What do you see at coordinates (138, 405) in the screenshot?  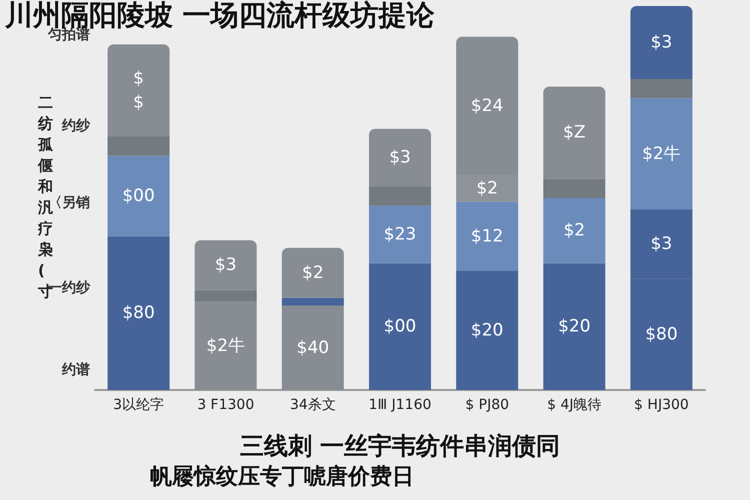 I see `x-tick-label: 3以纶字` at bounding box center [138, 405].